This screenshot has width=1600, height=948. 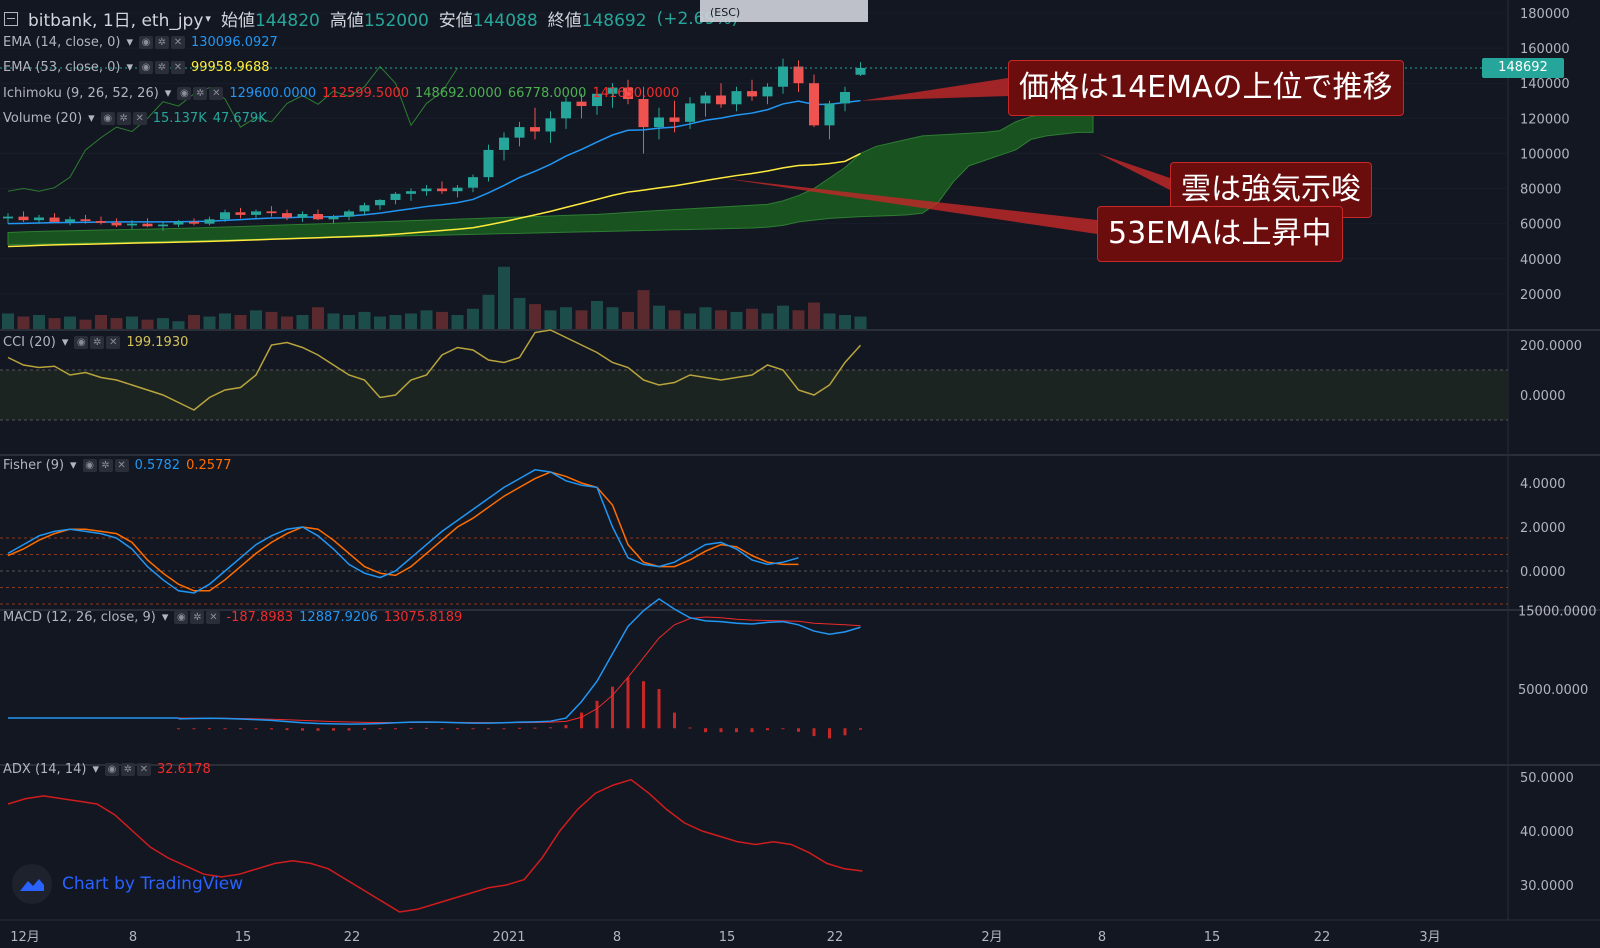 What do you see at coordinates (1545, 84) in the screenshot?
I see `price-tick-label: 140000` at bounding box center [1545, 84].